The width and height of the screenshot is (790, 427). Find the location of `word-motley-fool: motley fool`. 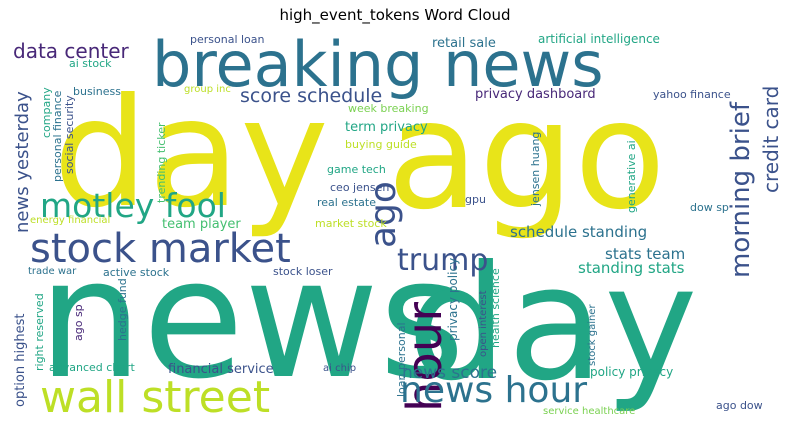

word-motley-fool: motley fool is located at coordinates (133, 205).